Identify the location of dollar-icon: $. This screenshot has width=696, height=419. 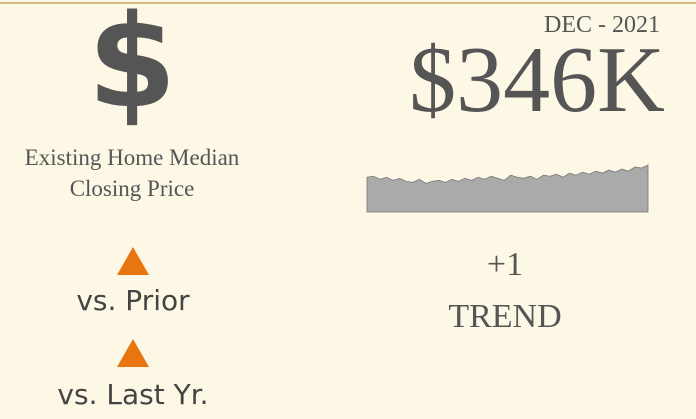
(131, 68).